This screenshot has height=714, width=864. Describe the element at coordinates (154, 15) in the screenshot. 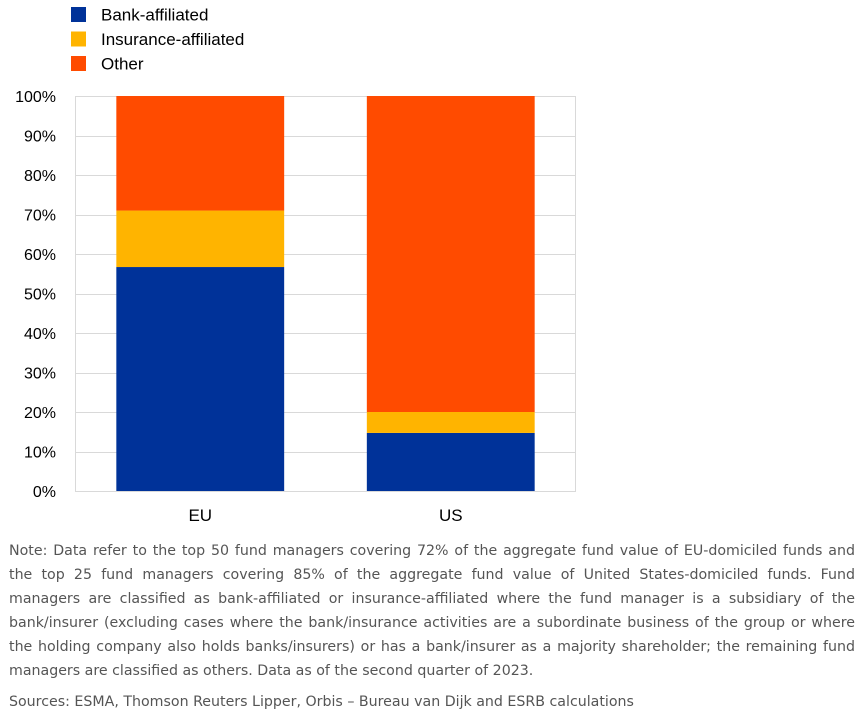

I see `legend-label: Bank-affiliated` at that location.